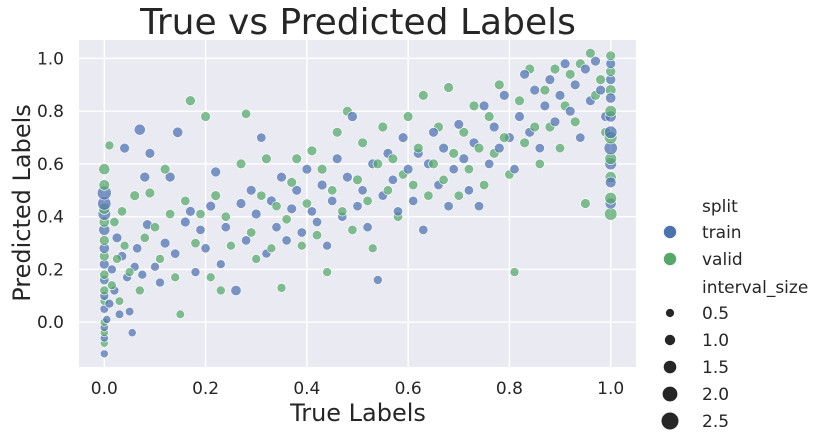 This screenshot has height=446, width=829. I want to click on legend-label-valid: valid, so click(722, 260).